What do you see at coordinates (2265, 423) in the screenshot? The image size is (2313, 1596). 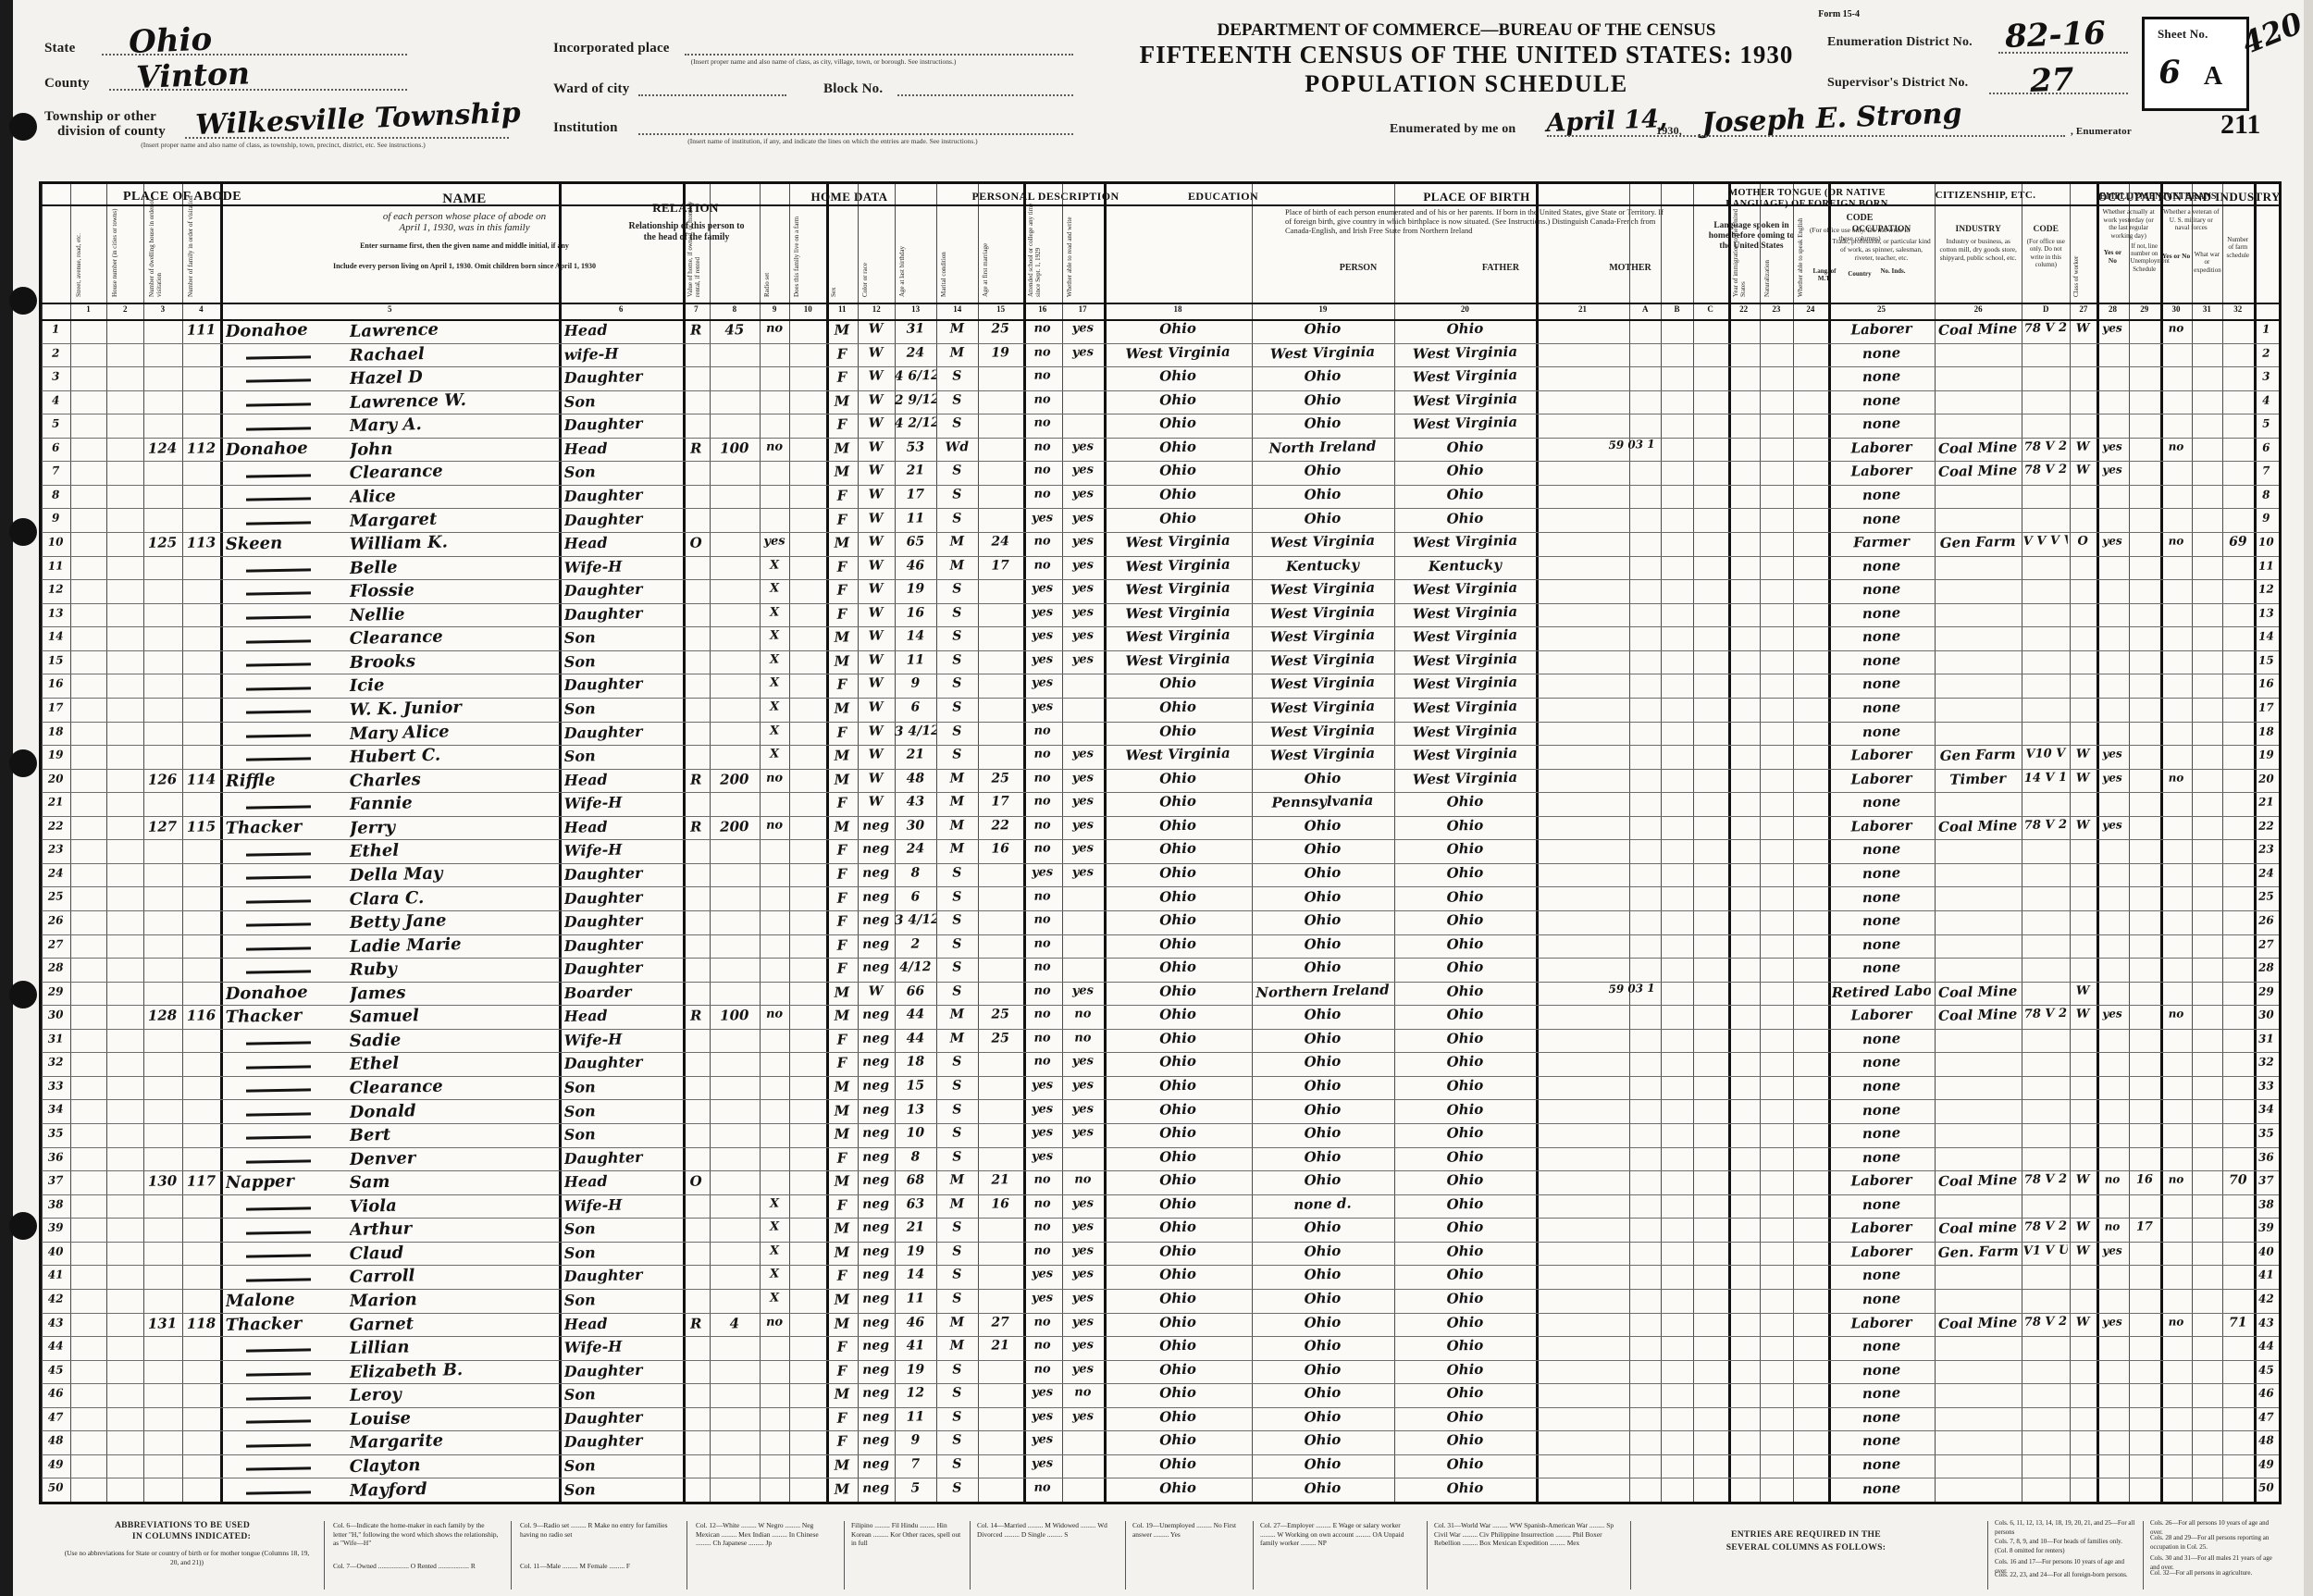 I see `row-number-right: 5` at bounding box center [2265, 423].